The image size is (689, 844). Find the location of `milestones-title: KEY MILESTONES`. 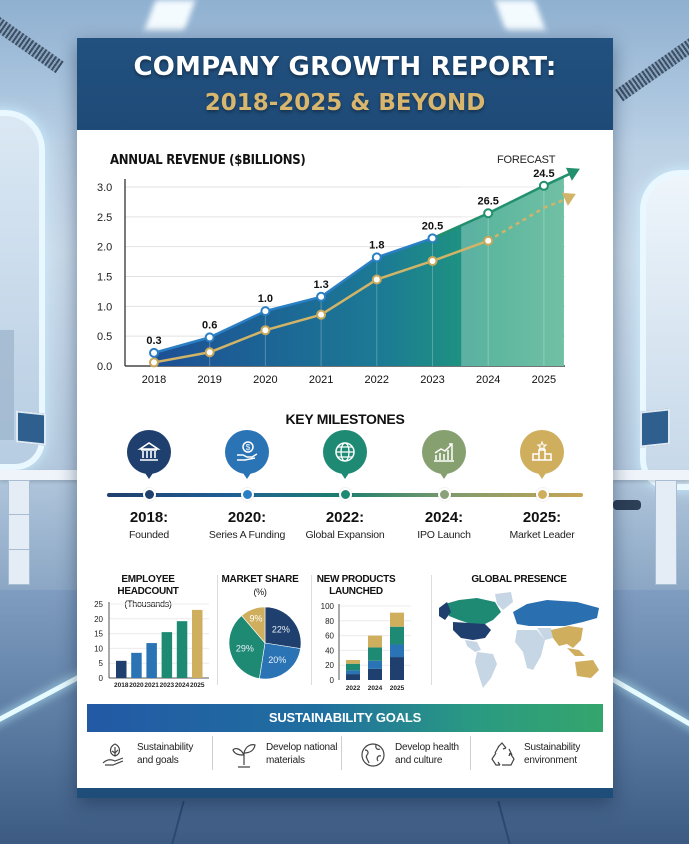

milestones-title: KEY MILESTONES is located at coordinates (345, 419).